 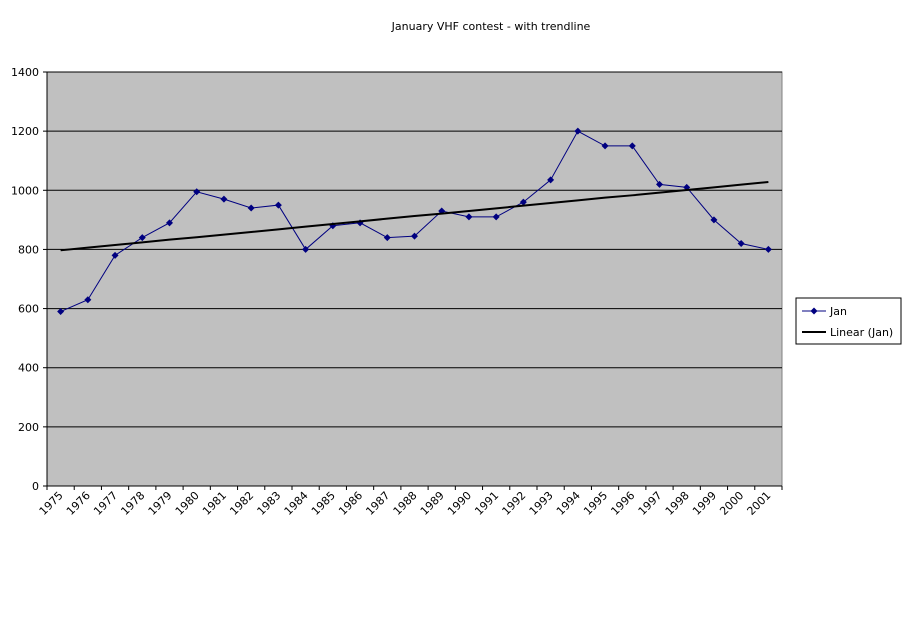 What do you see at coordinates (622, 503) in the screenshot?
I see `x-tick-label: 1996` at bounding box center [622, 503].